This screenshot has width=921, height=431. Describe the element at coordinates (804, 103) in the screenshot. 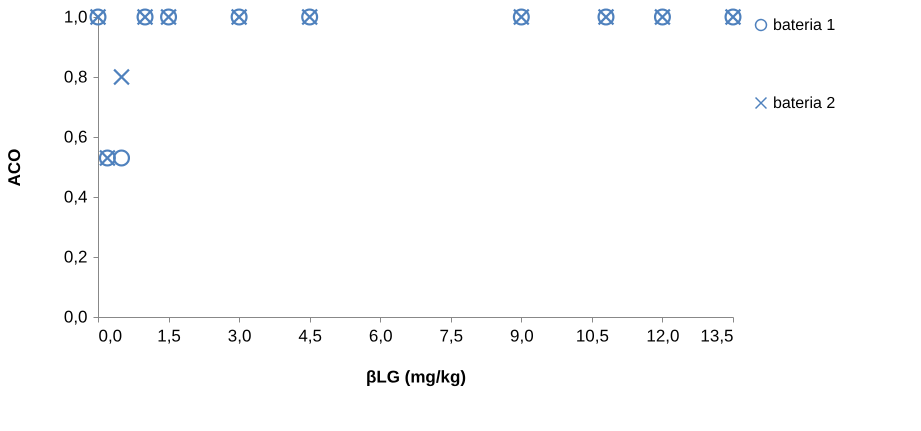

I see `legend-label: bateria 2` at that location.